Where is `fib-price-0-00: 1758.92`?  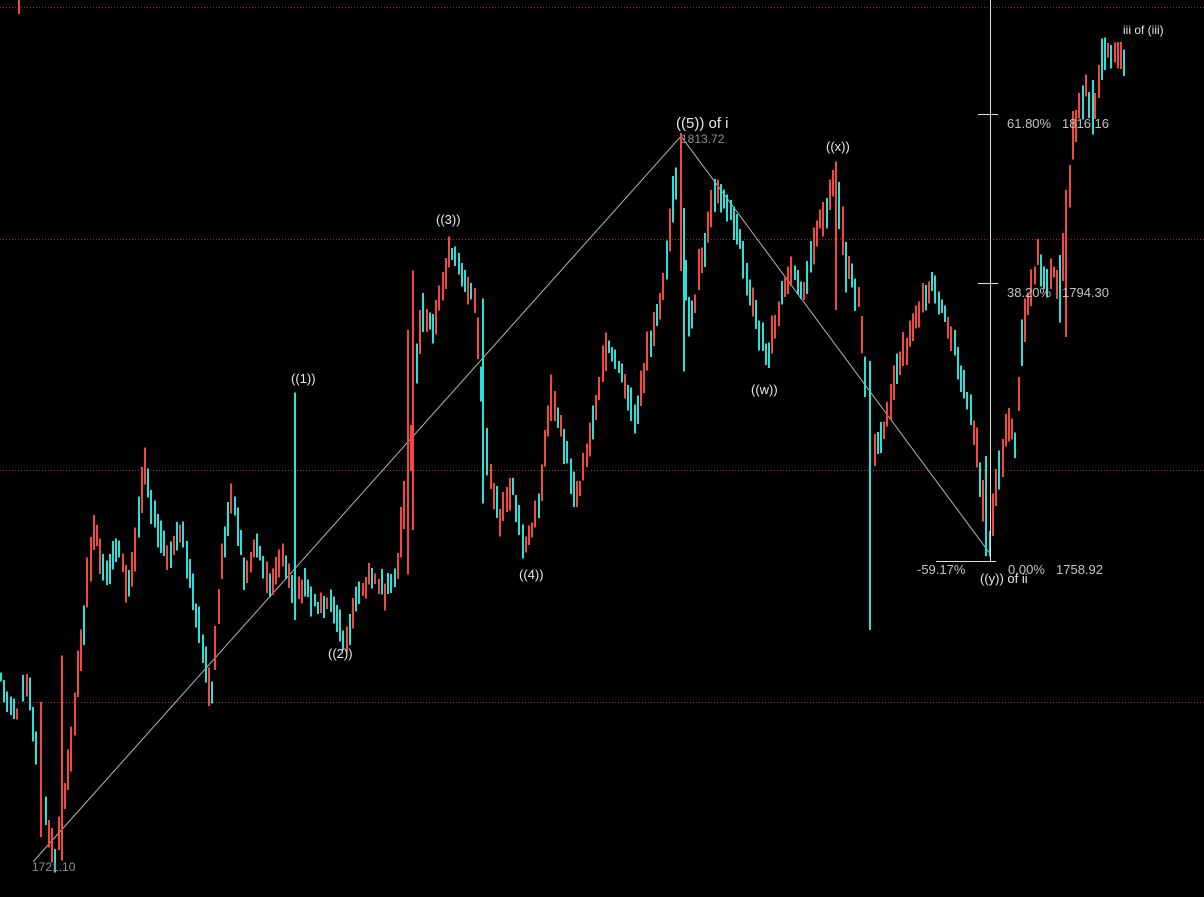 fib-price-0-00: 1758.92 is located at coordinates (1079, 569).